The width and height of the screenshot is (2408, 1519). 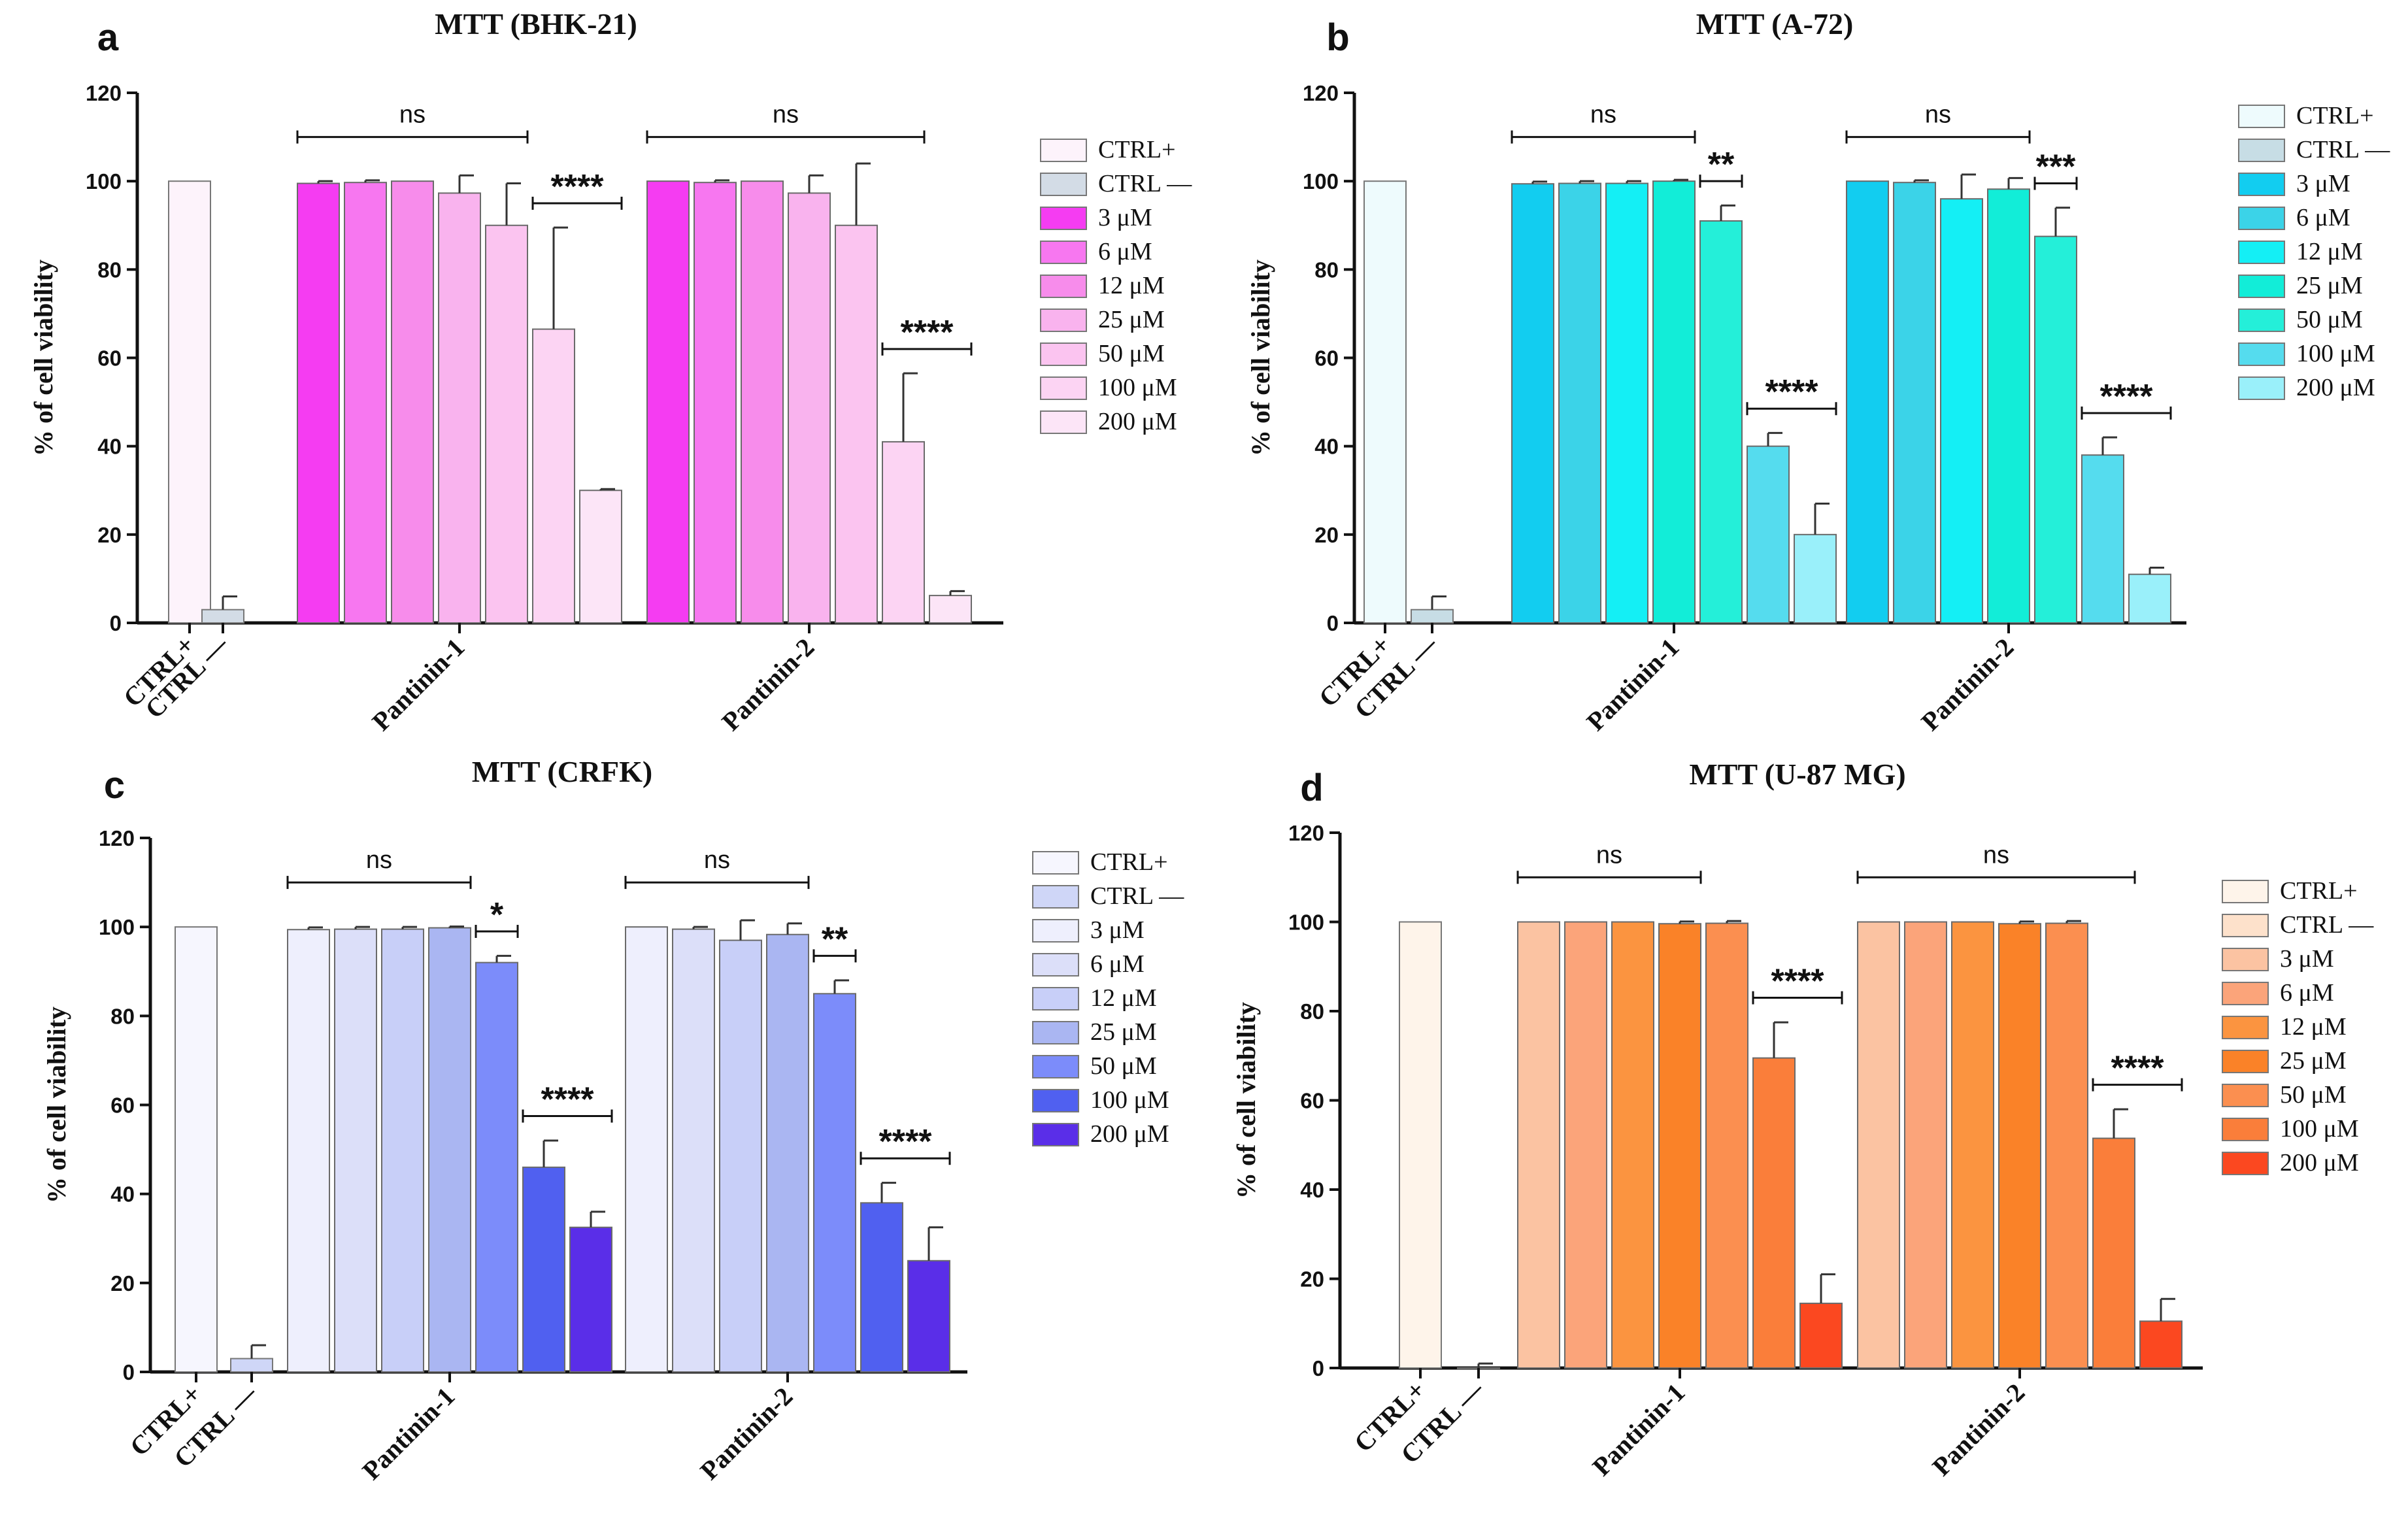 I want to click on legend-label: 6 μM, so click(x=1125, y=252).